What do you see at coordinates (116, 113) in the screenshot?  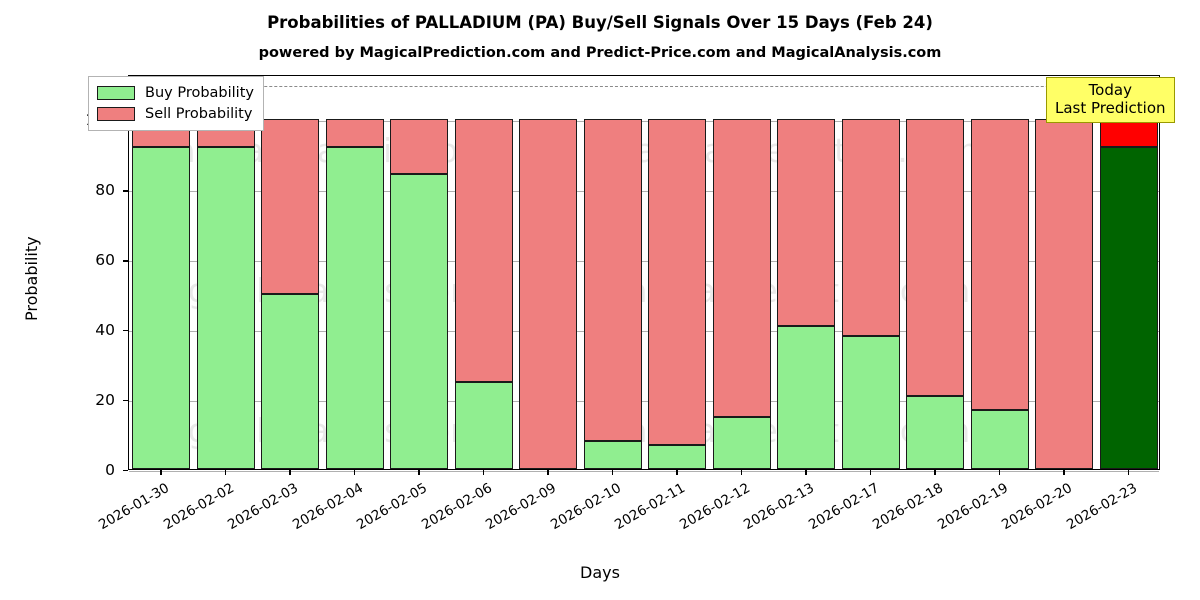 I see `legend-swatch-sell` at bounding box center [116, 113].